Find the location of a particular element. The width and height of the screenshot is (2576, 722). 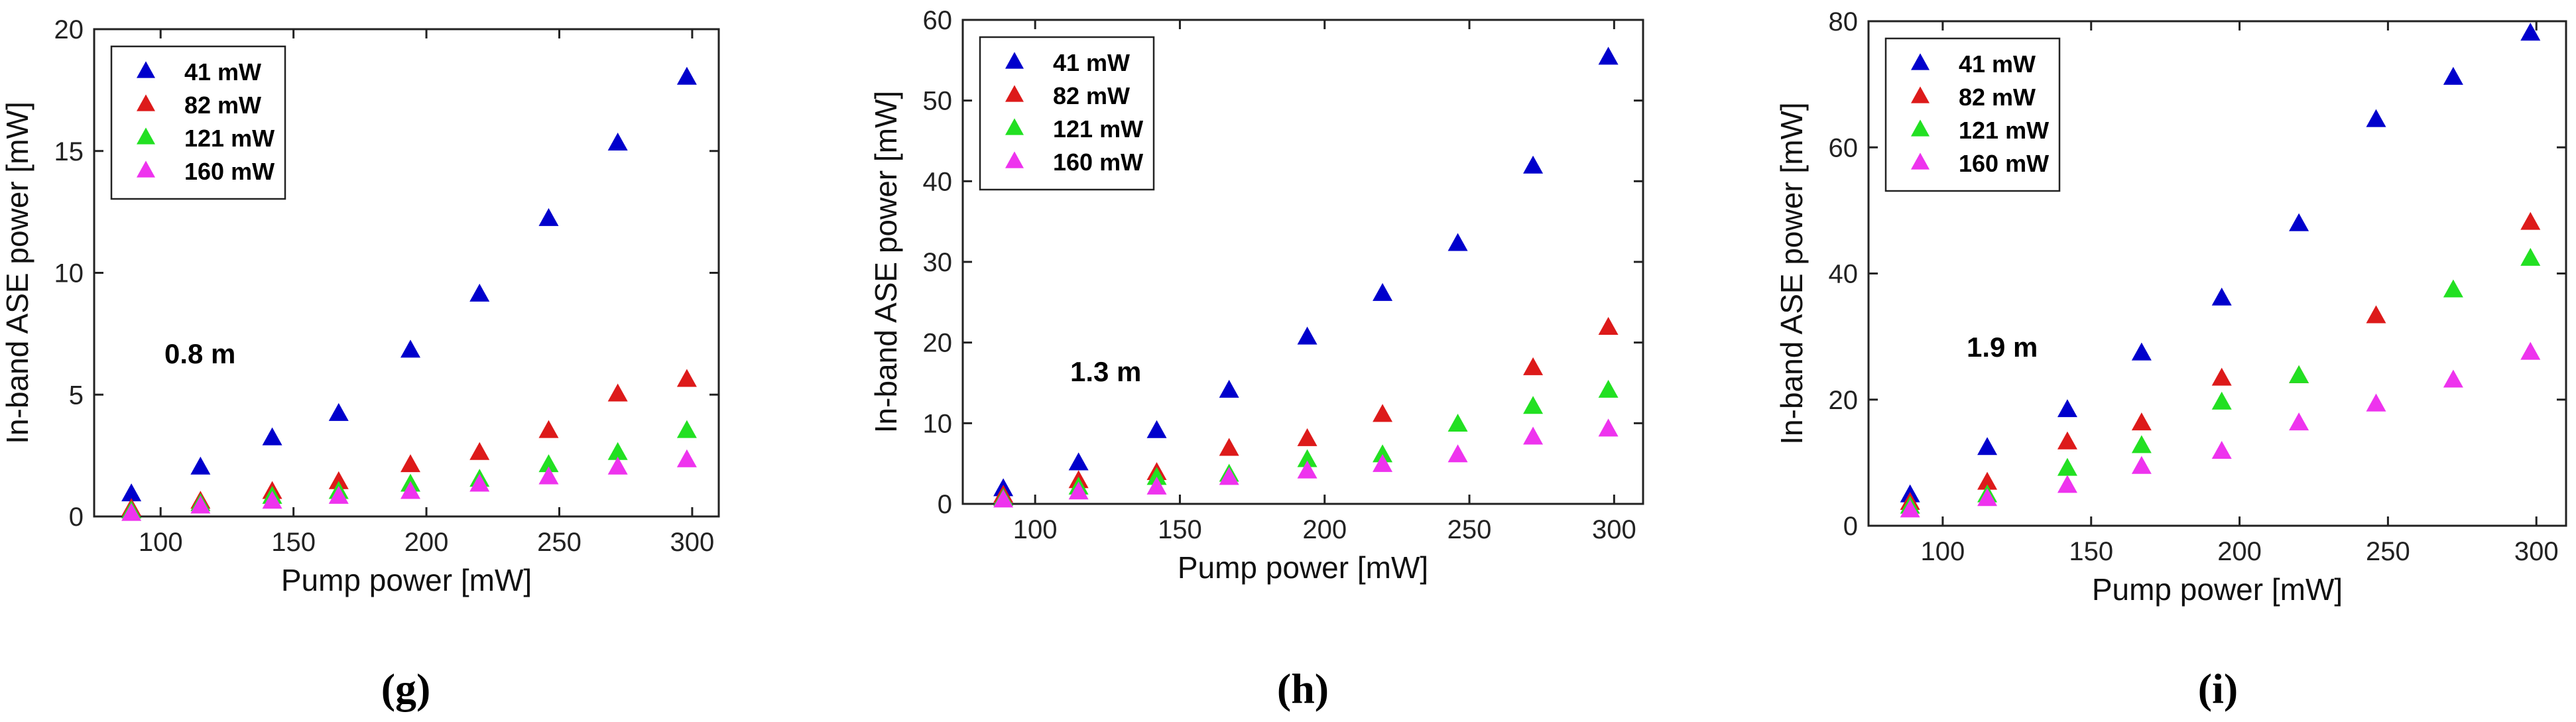

x-tick-label: 200 is located at coordinates (1324, 529).